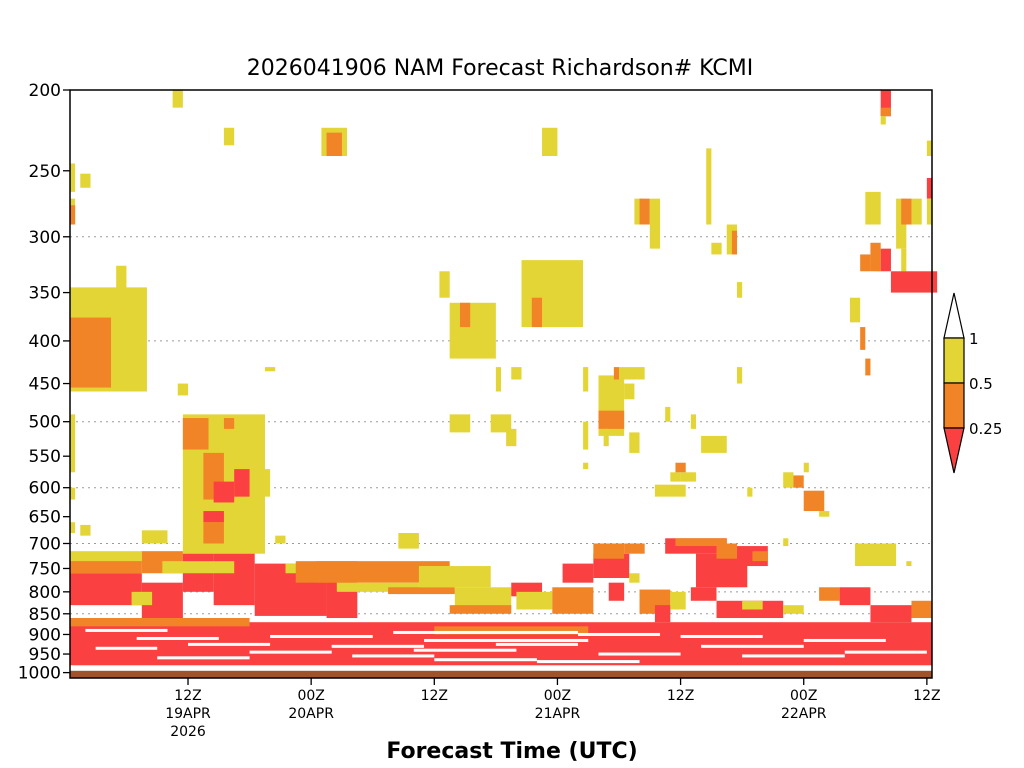  What do you see at coordinates (188, 714) in the screenshot?
I see `x-tick-label: 19APR` at bounding box center [188, 714].